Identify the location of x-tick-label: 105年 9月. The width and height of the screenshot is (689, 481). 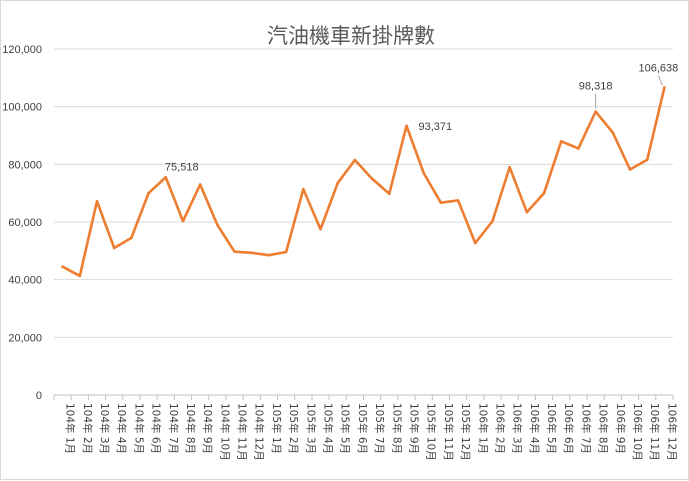
(413, 428).